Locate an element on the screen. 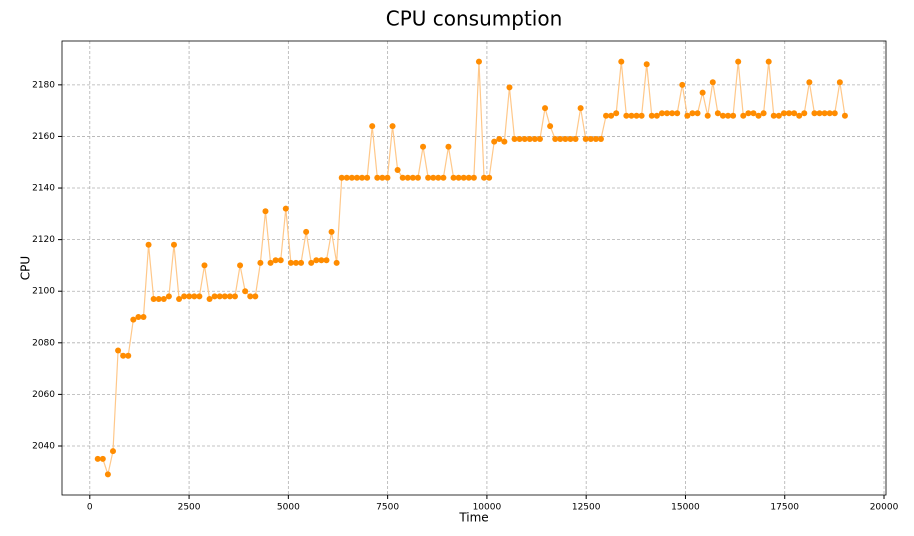  x-tick-label: 17500 is located at coordinates (784, 508).